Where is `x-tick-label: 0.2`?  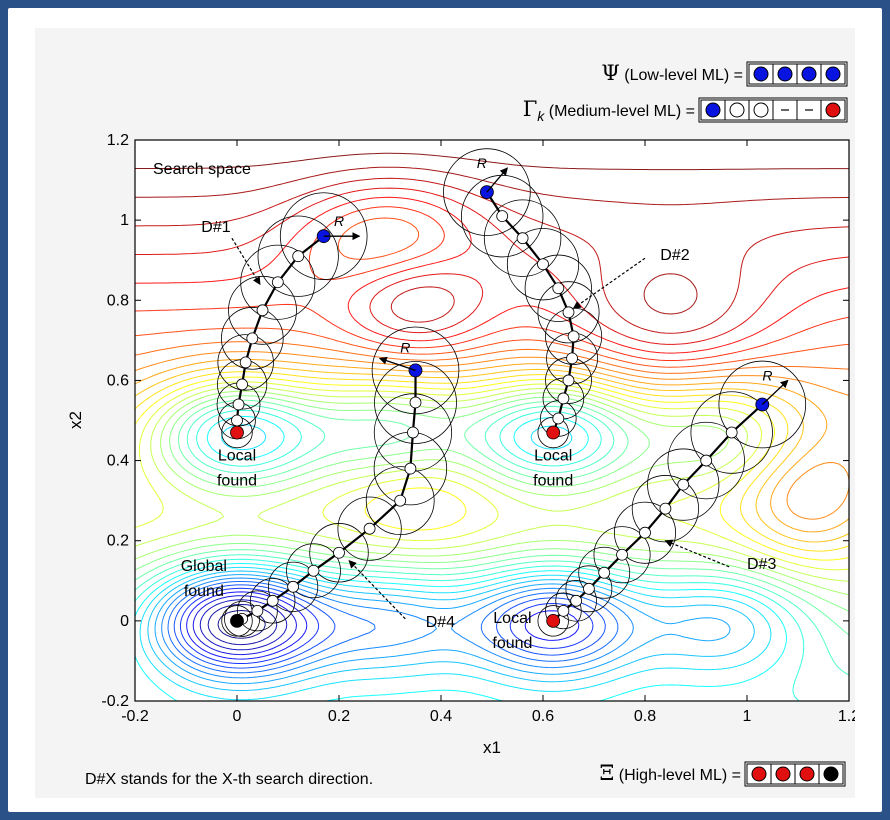
x-tick-label: 0.2 is located at coordinates (339, 716).